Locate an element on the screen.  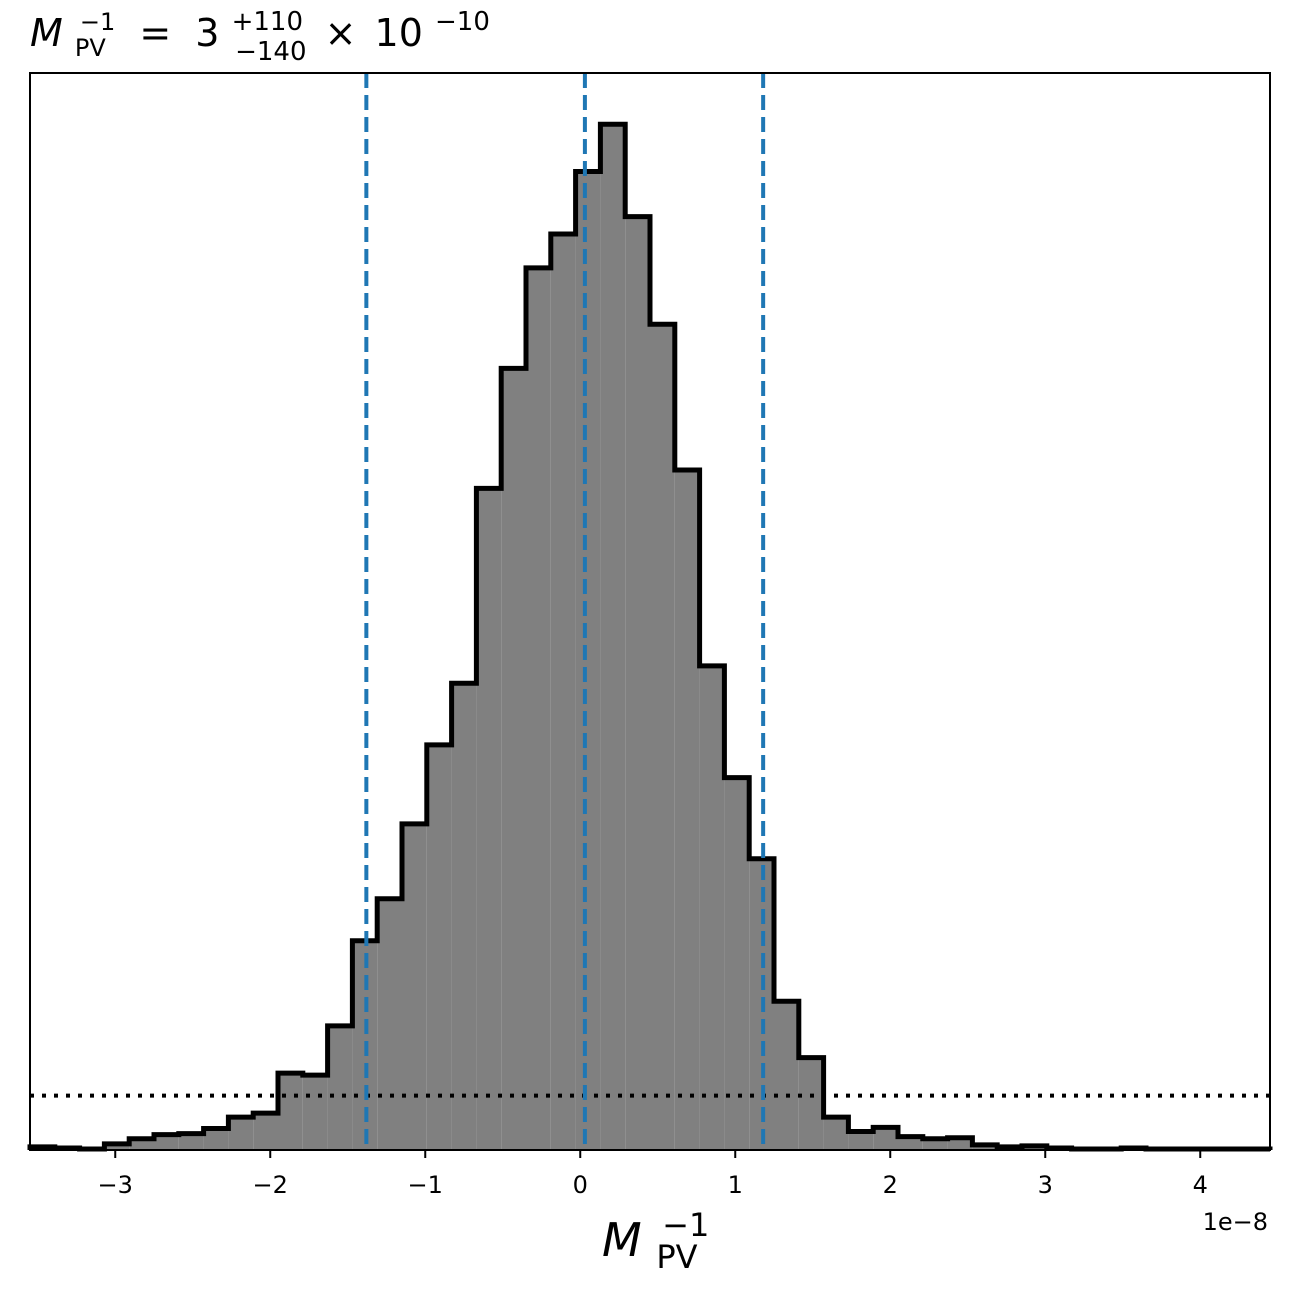
chart-title: M PV −1 = 3 +110 −140 × 10 −10 is located at coordinates (260, 34).